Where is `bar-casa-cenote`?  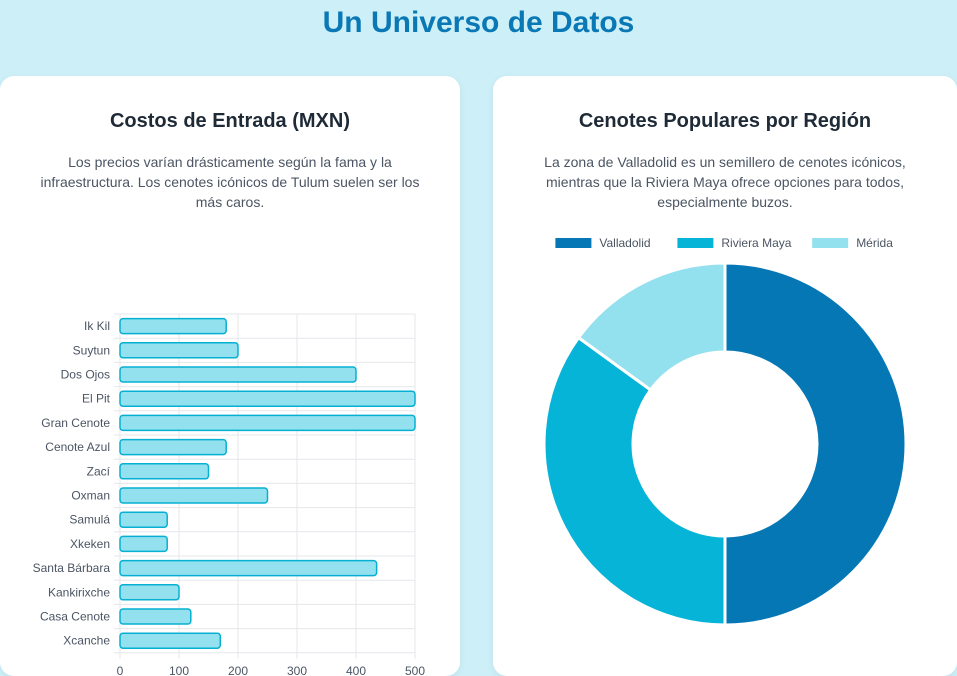 bar-casa-cenote is located at coordinates (155, 616).